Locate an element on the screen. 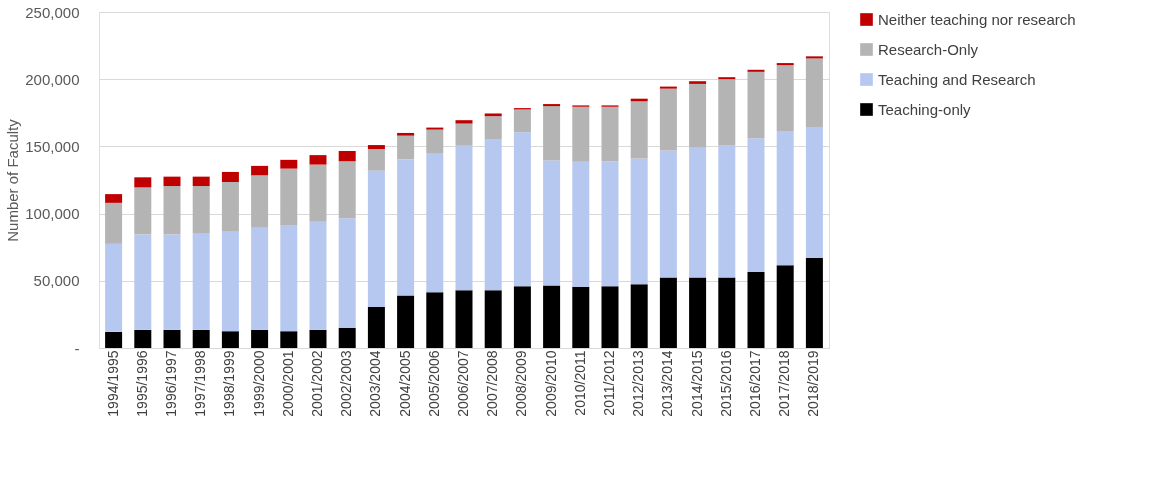  x-tick-label: 2016/2017 is located at coordinates (755, 383).